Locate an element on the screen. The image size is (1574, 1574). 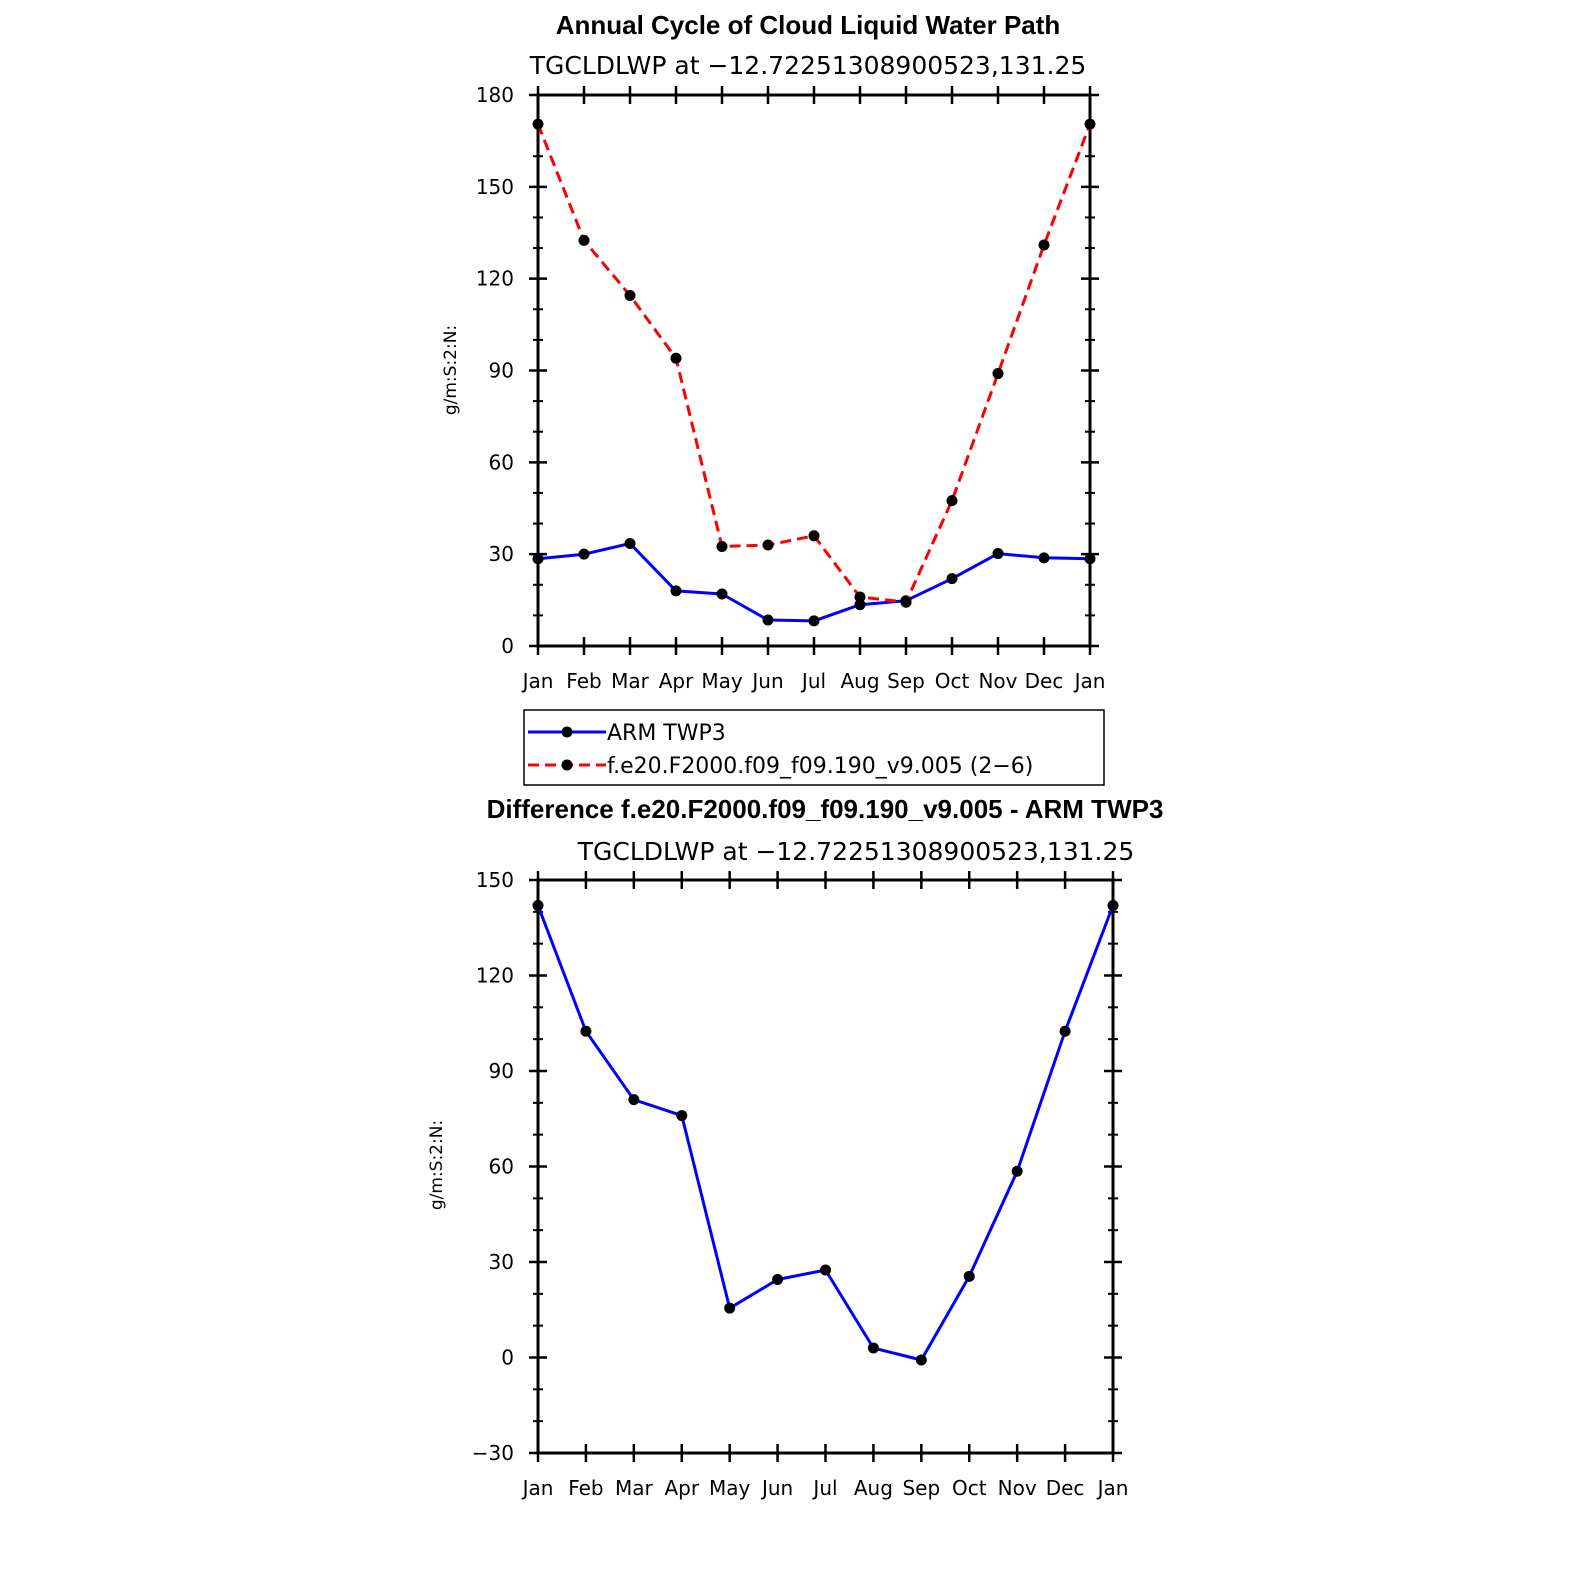
panel1-ticks is located at coordinates (814, 370).